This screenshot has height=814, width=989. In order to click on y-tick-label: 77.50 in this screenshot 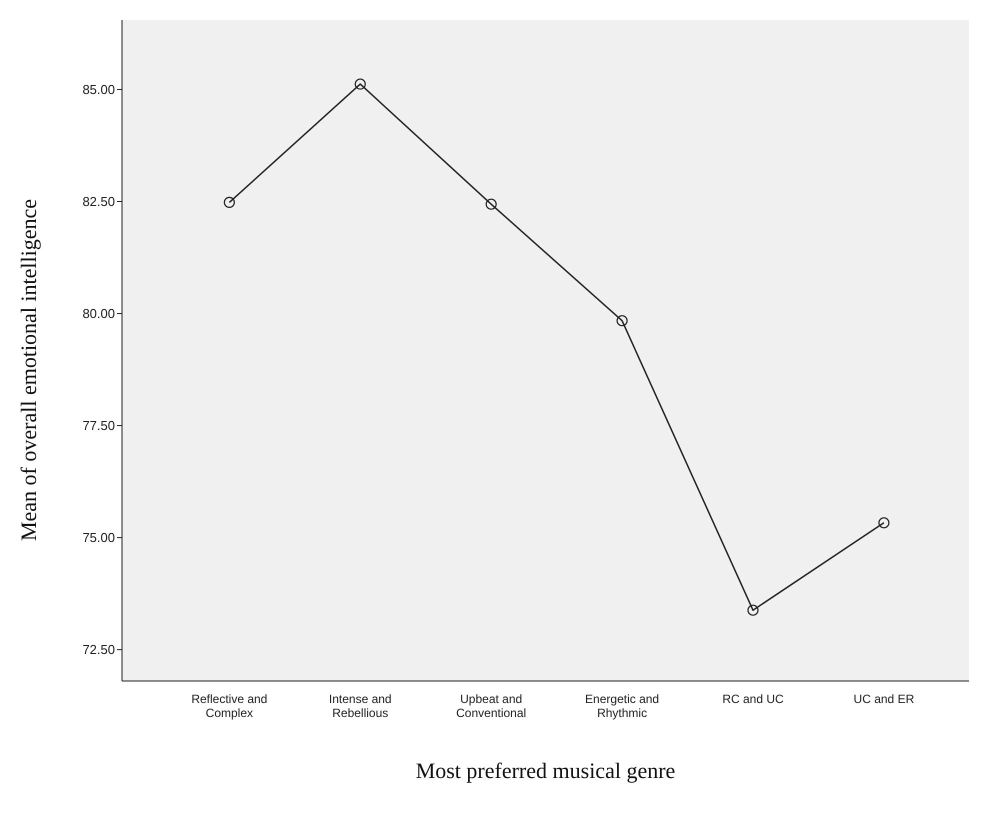, I will do `click(98, 426)`.